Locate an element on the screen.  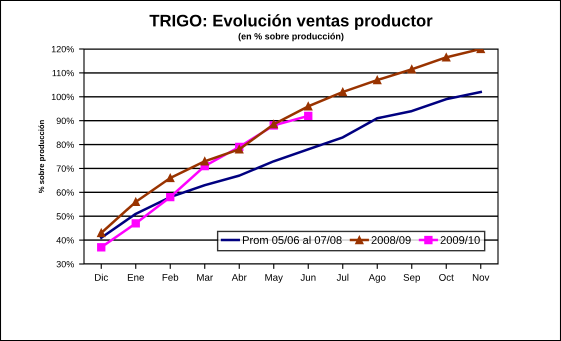
x-tick-label: May is located at coordinates (274, 278).